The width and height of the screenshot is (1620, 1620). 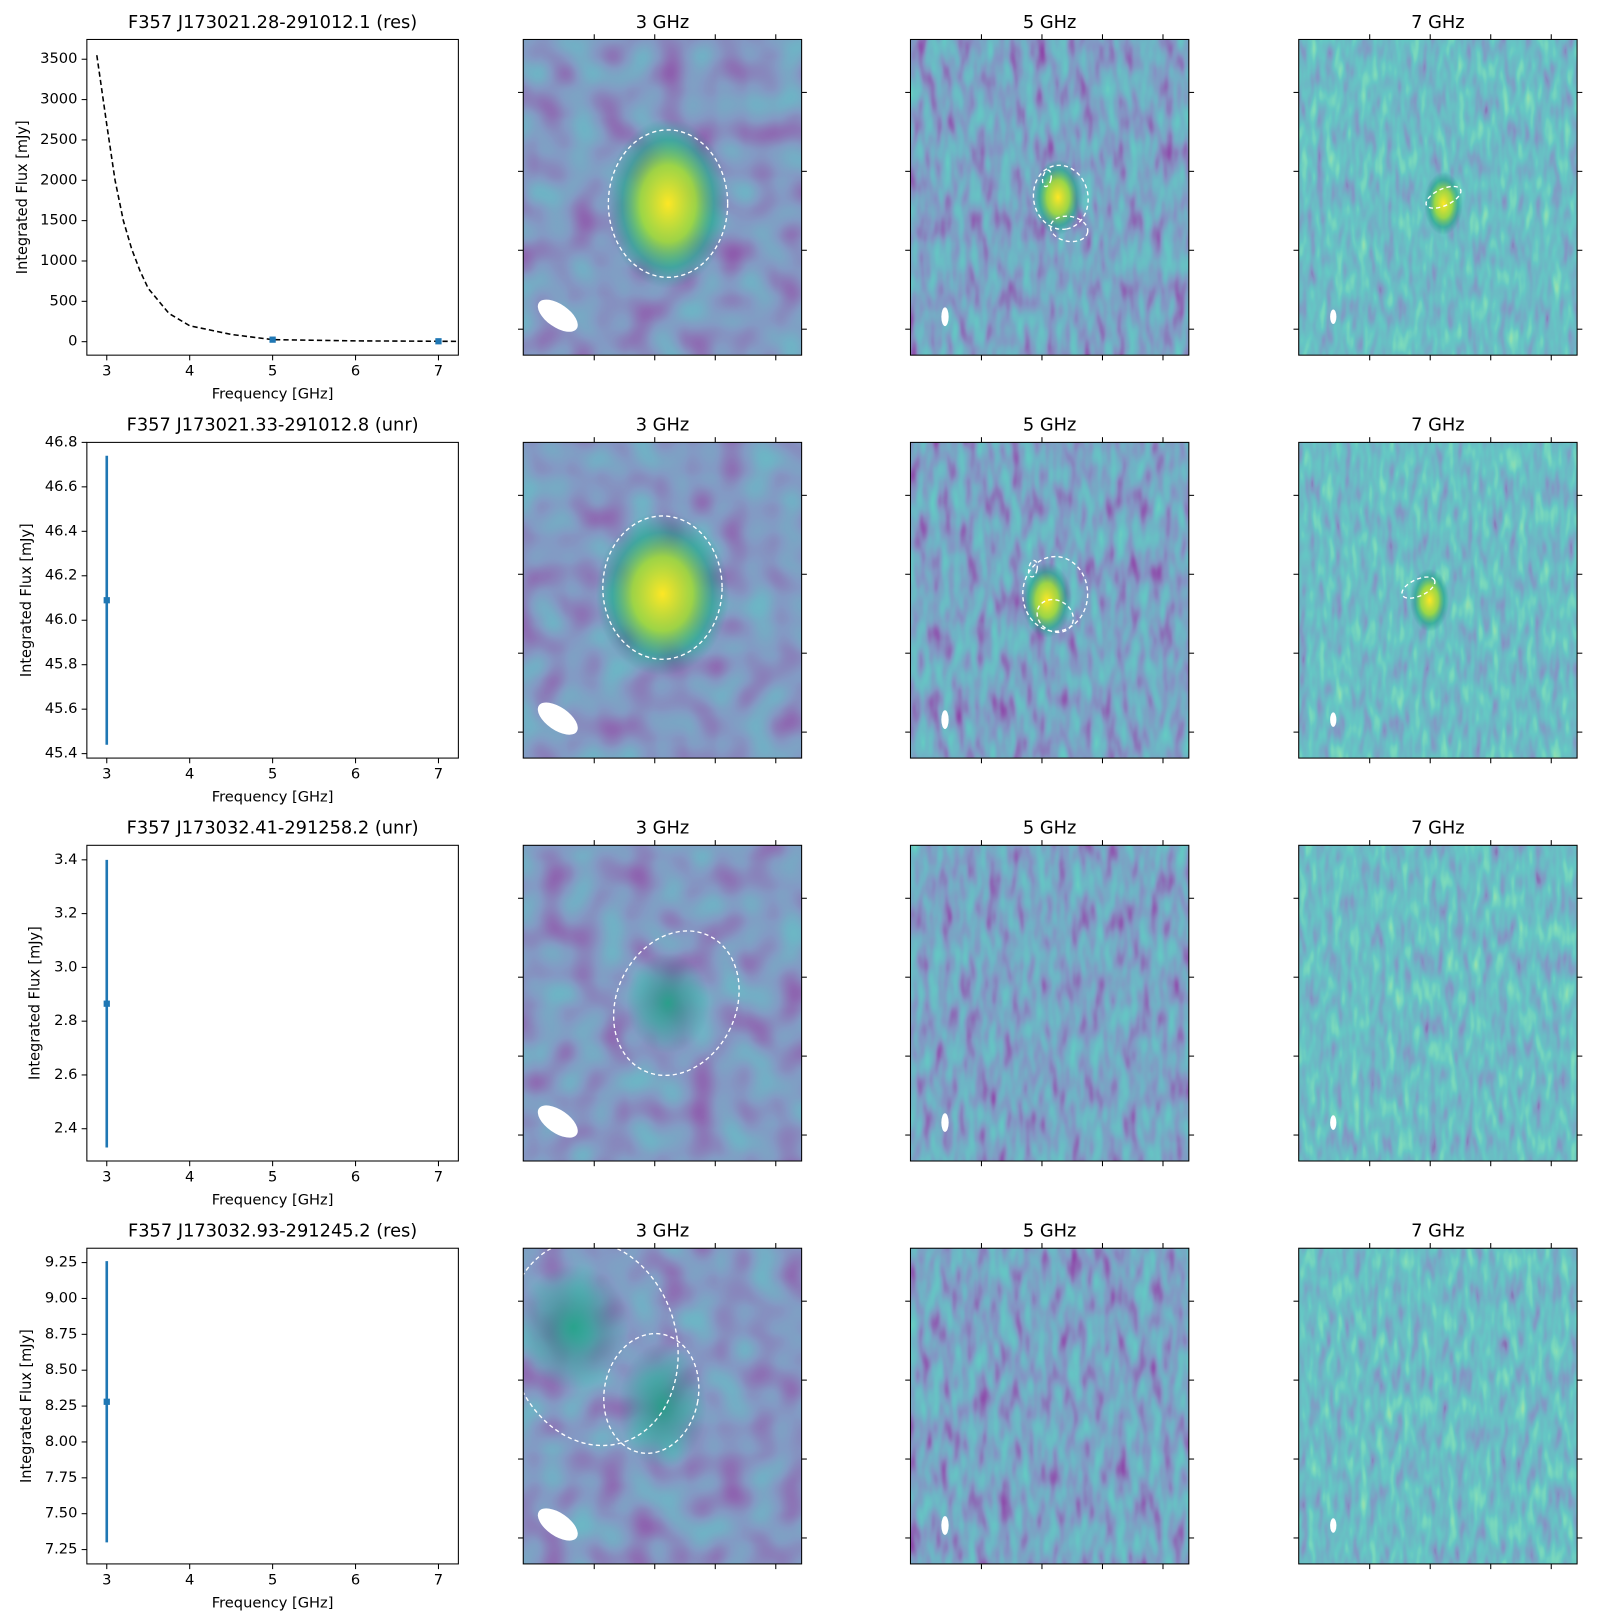 What do you see at coordinates (58, 99) in the screenshot?
I see `y-tick-label: 3000` at bounding box center [58, 99].